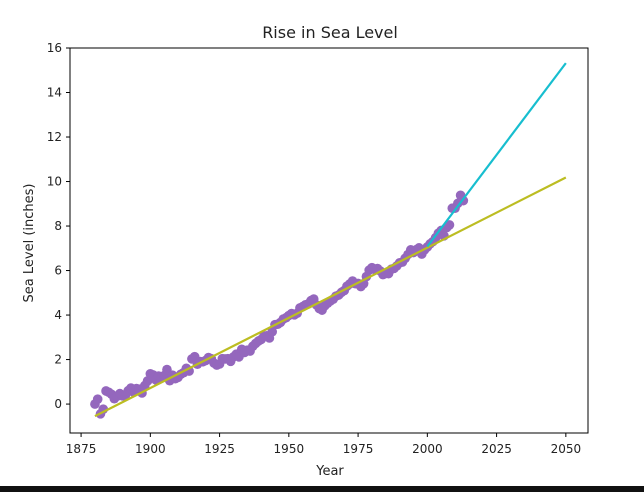 The width and height of the screenshot is (644, 496). I want to click on x-tick-label: 1950, so click(289, 449).